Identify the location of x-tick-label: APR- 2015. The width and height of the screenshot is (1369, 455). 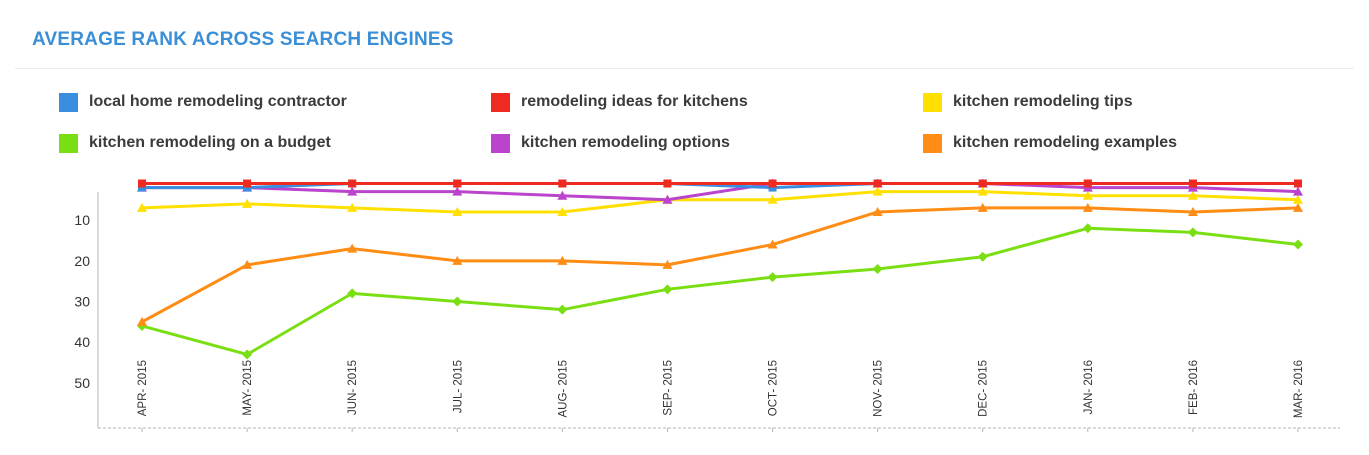
(143, 388).